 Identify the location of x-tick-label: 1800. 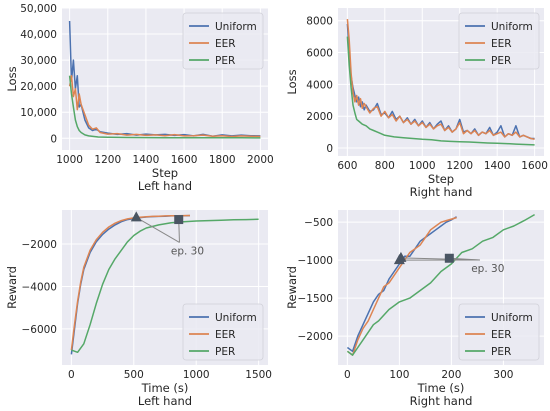
(222, 160).